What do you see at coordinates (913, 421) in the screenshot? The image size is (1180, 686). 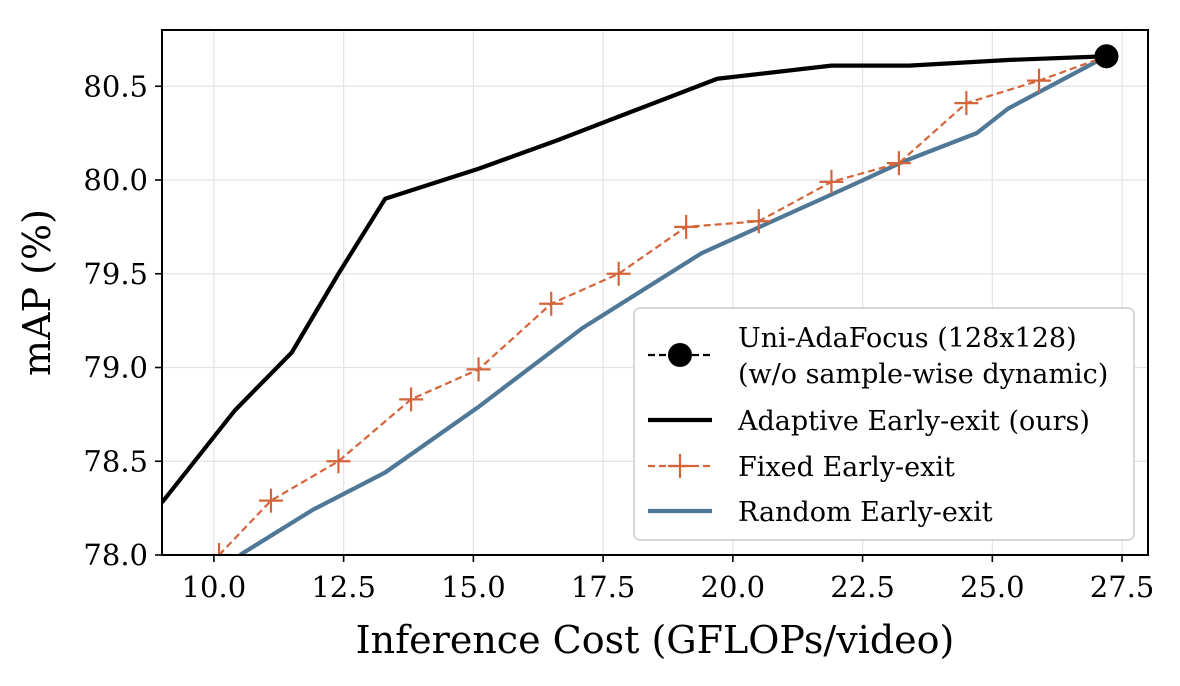 I see `legend-label: Adaptive Early-exit (ours)` at bounding box center [913, 421].